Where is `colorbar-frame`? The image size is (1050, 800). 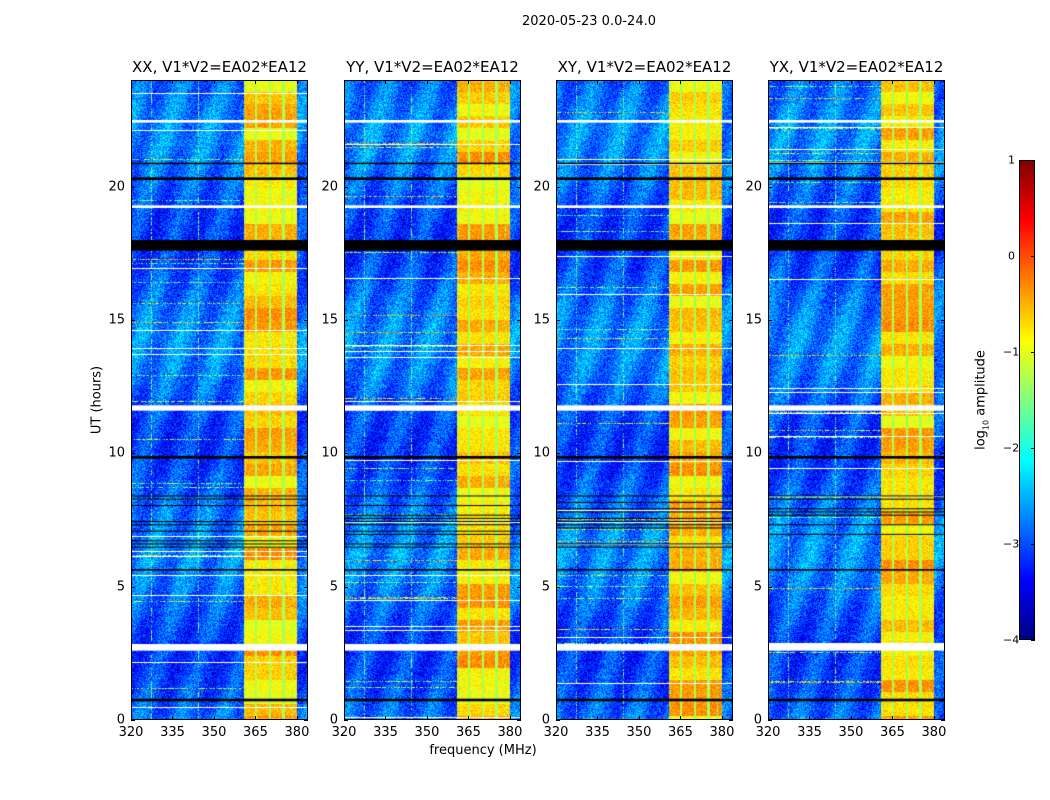 colorbar-frame is located at coordinates (1027, 400).